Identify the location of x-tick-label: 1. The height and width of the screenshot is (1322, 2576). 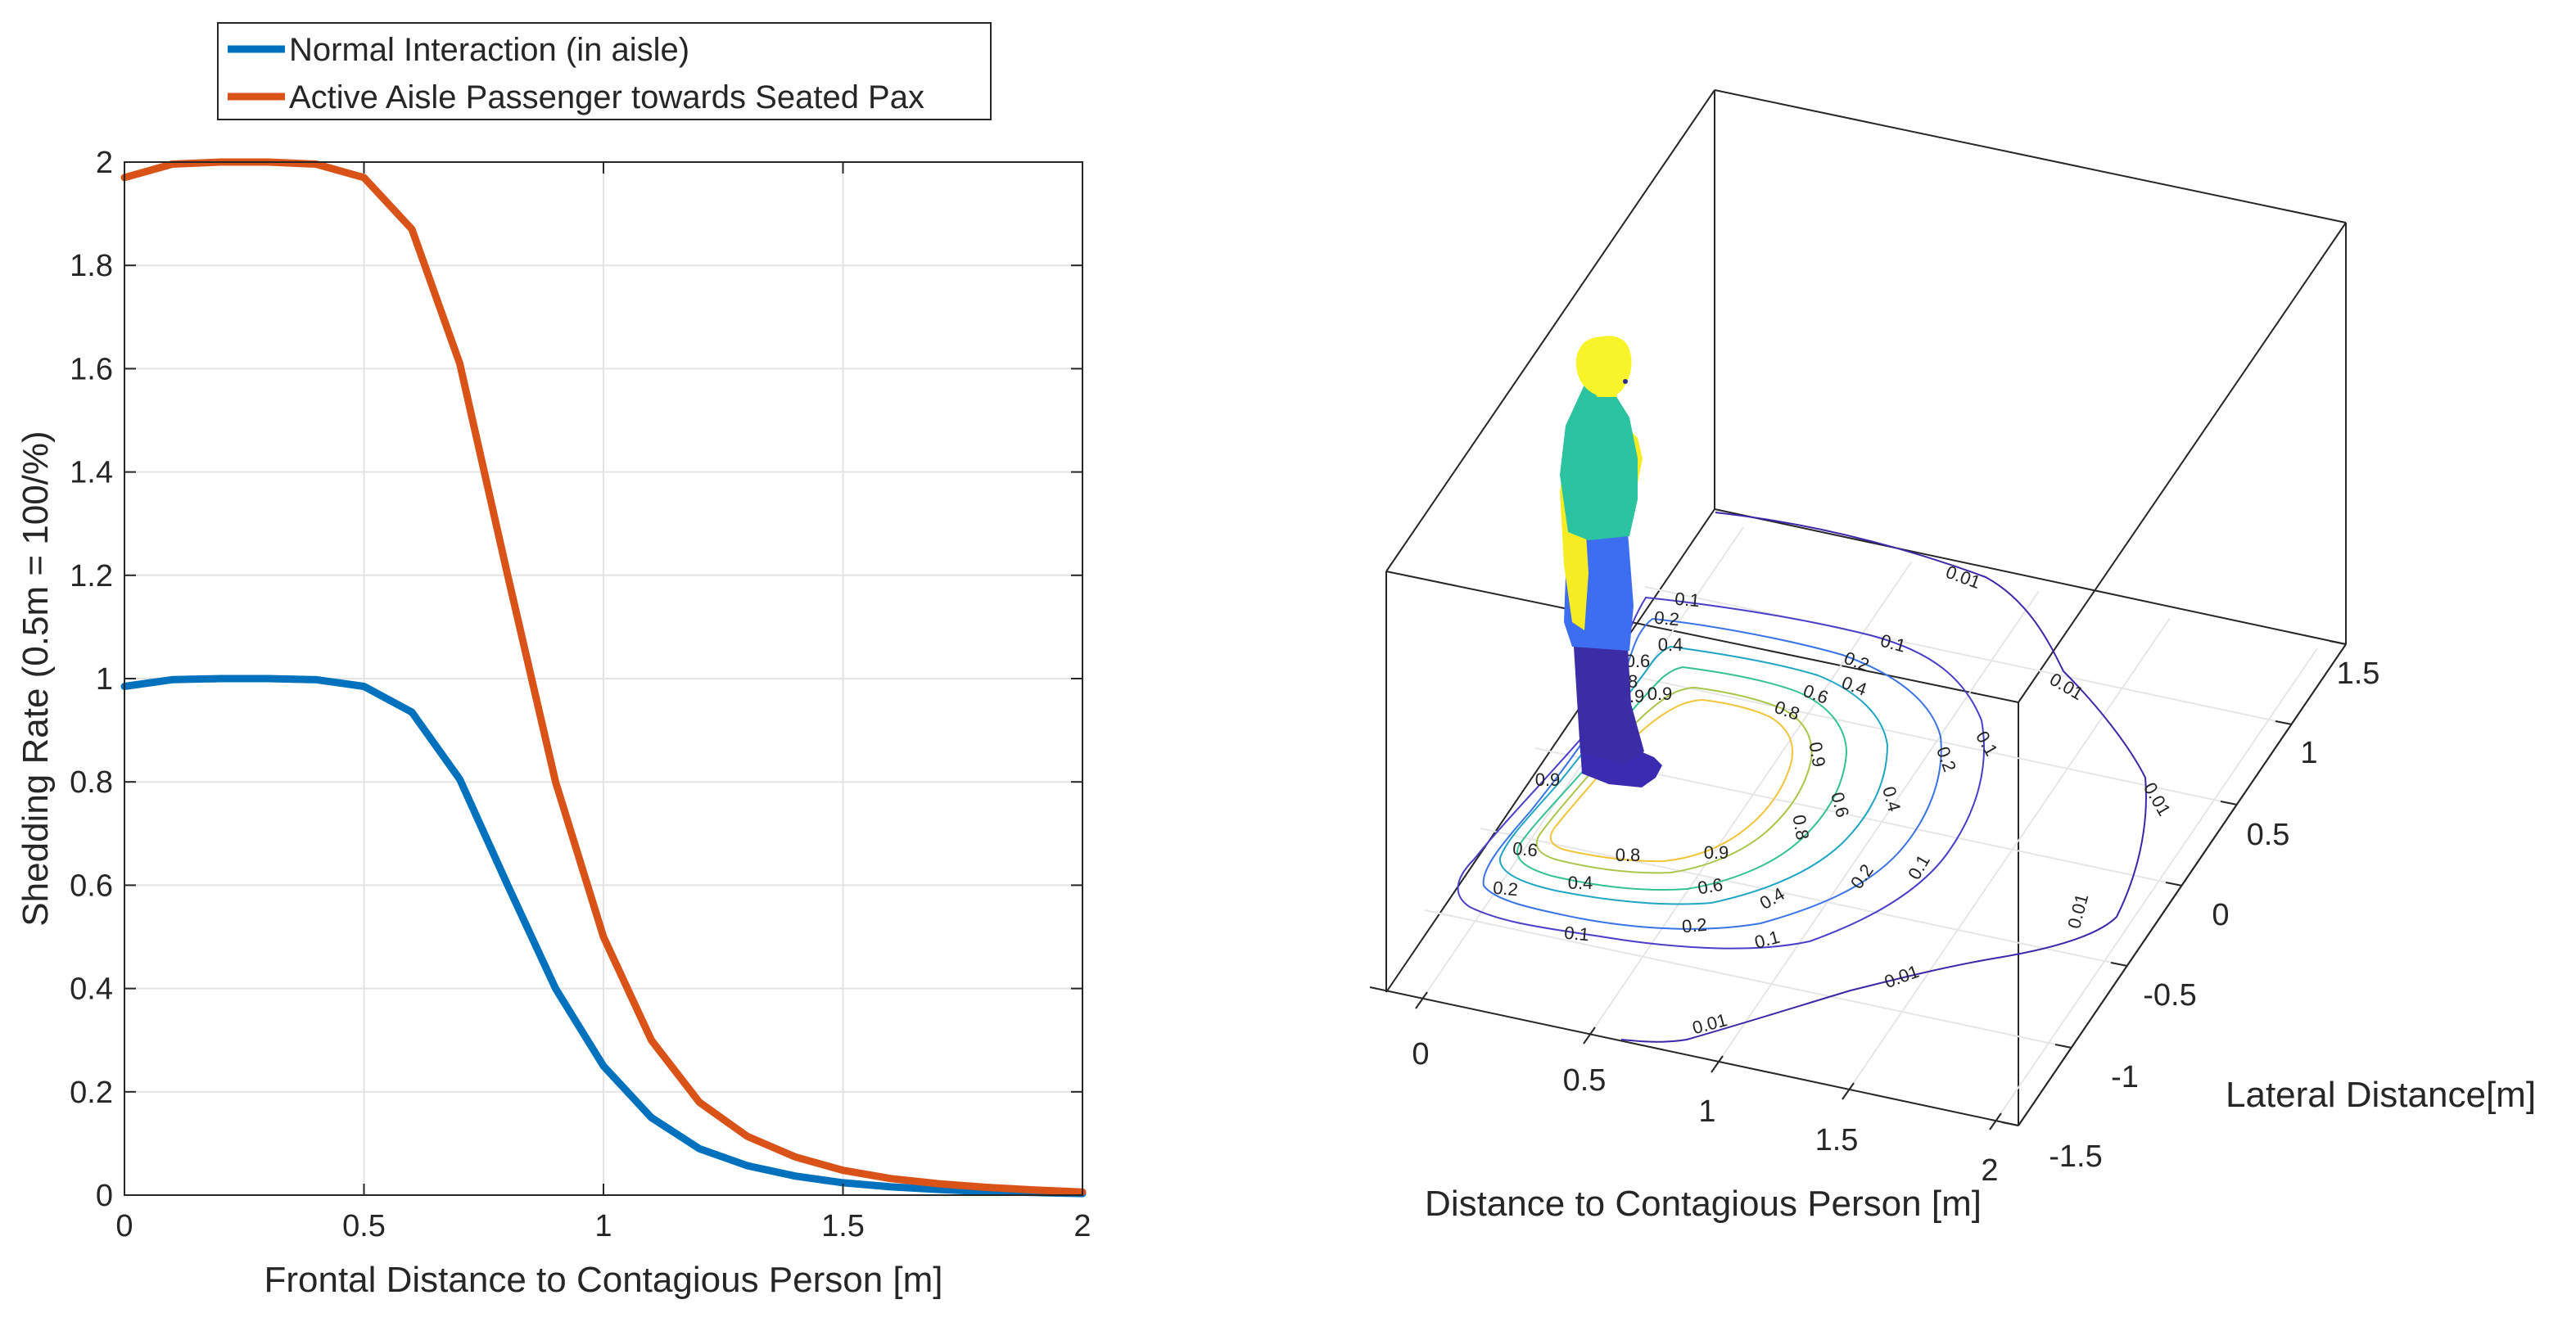
(603, 1226).